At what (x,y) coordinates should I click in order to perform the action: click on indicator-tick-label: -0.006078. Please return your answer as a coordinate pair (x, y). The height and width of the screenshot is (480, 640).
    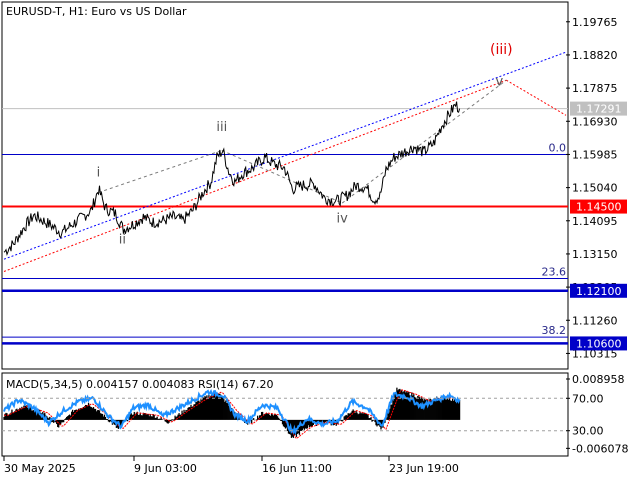
    Looking at the image, I should click on (600, 448).